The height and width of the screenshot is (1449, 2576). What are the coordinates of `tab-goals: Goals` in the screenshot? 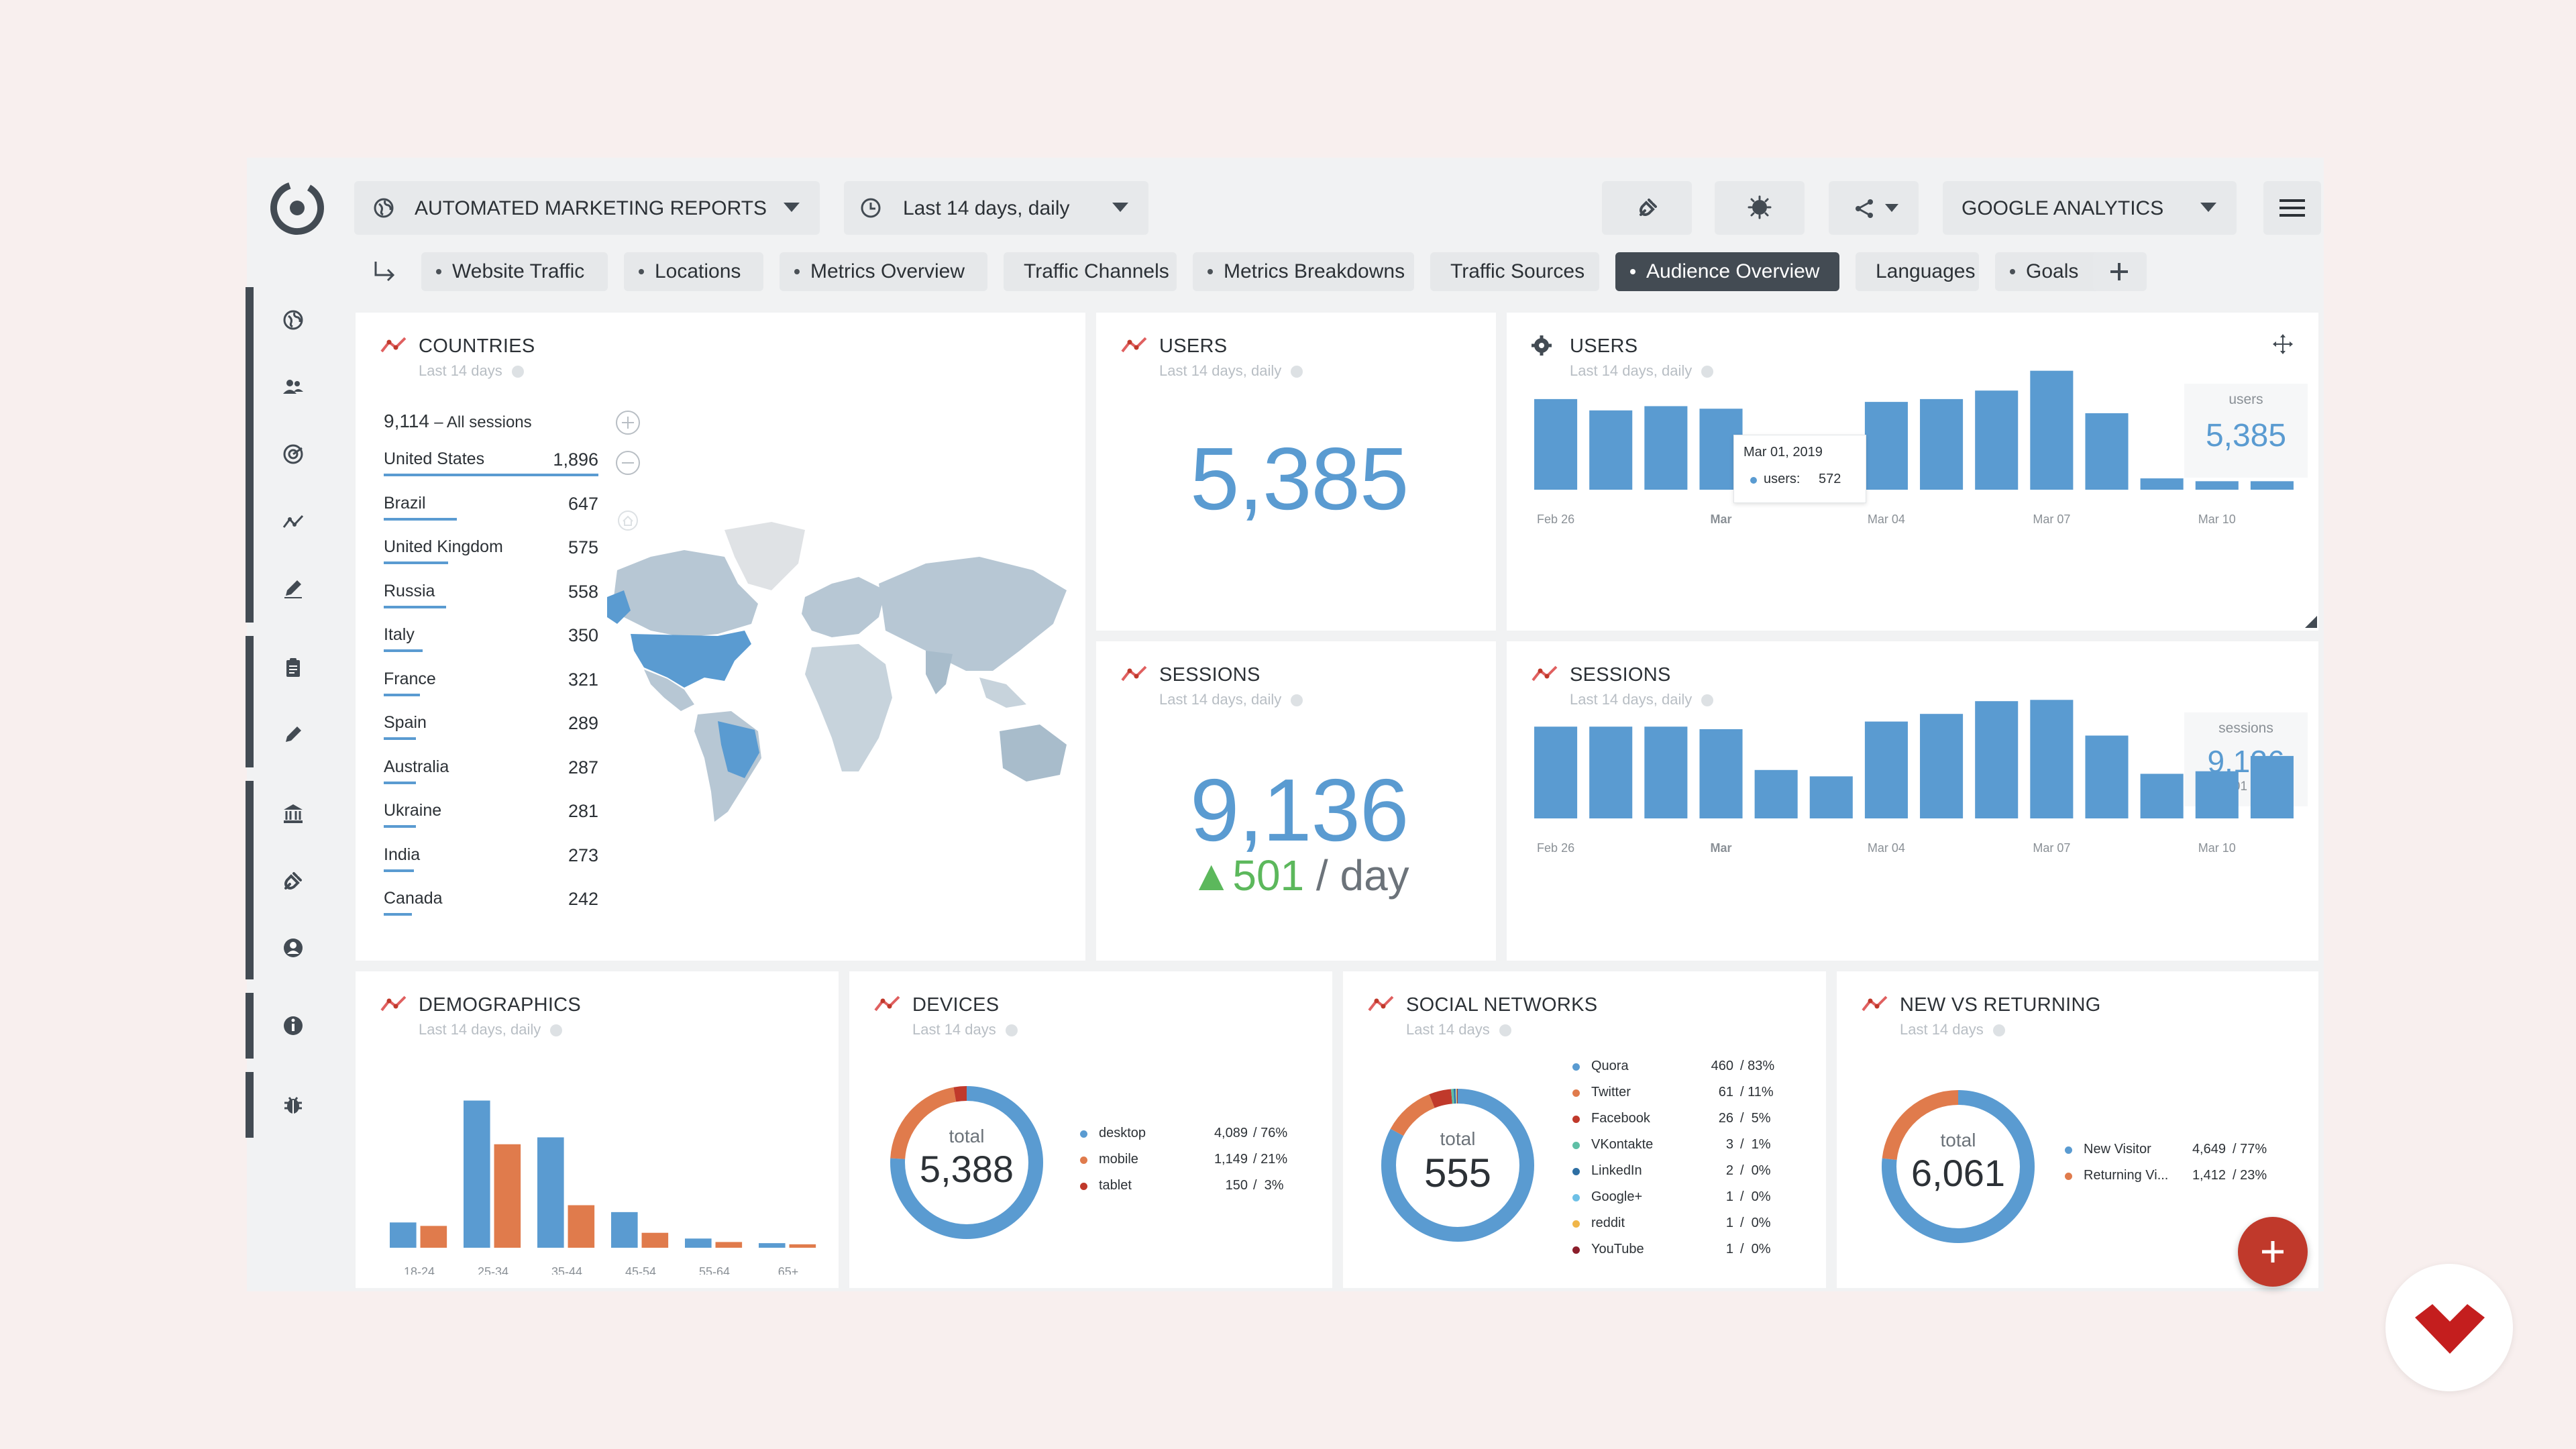 It's located at (2047, 271).